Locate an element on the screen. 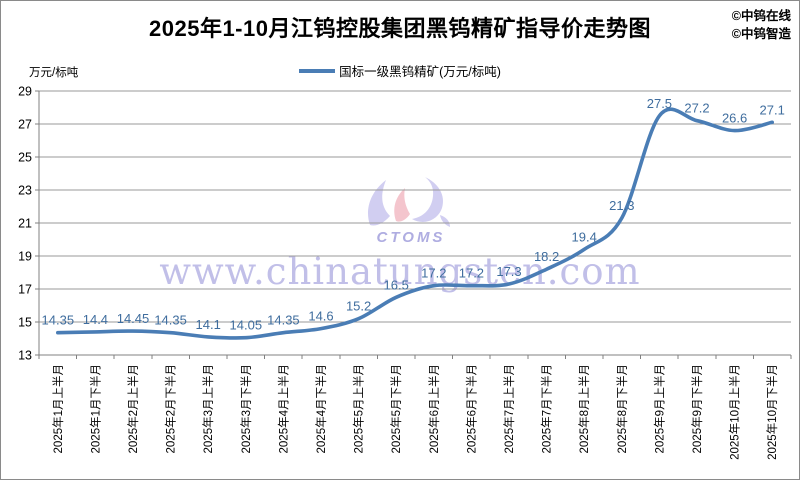 The height and width of the screenshot is (480, 800). x-category-label: 2025年10月下半月 is located at coordinates (772, 412).